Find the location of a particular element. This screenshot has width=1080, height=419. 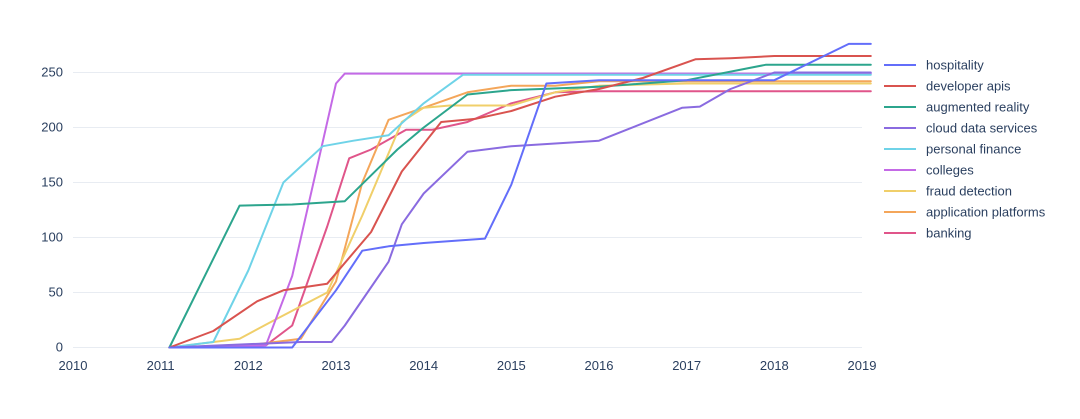

x-tick-label: 2014 is located at coordinates (423, 365).